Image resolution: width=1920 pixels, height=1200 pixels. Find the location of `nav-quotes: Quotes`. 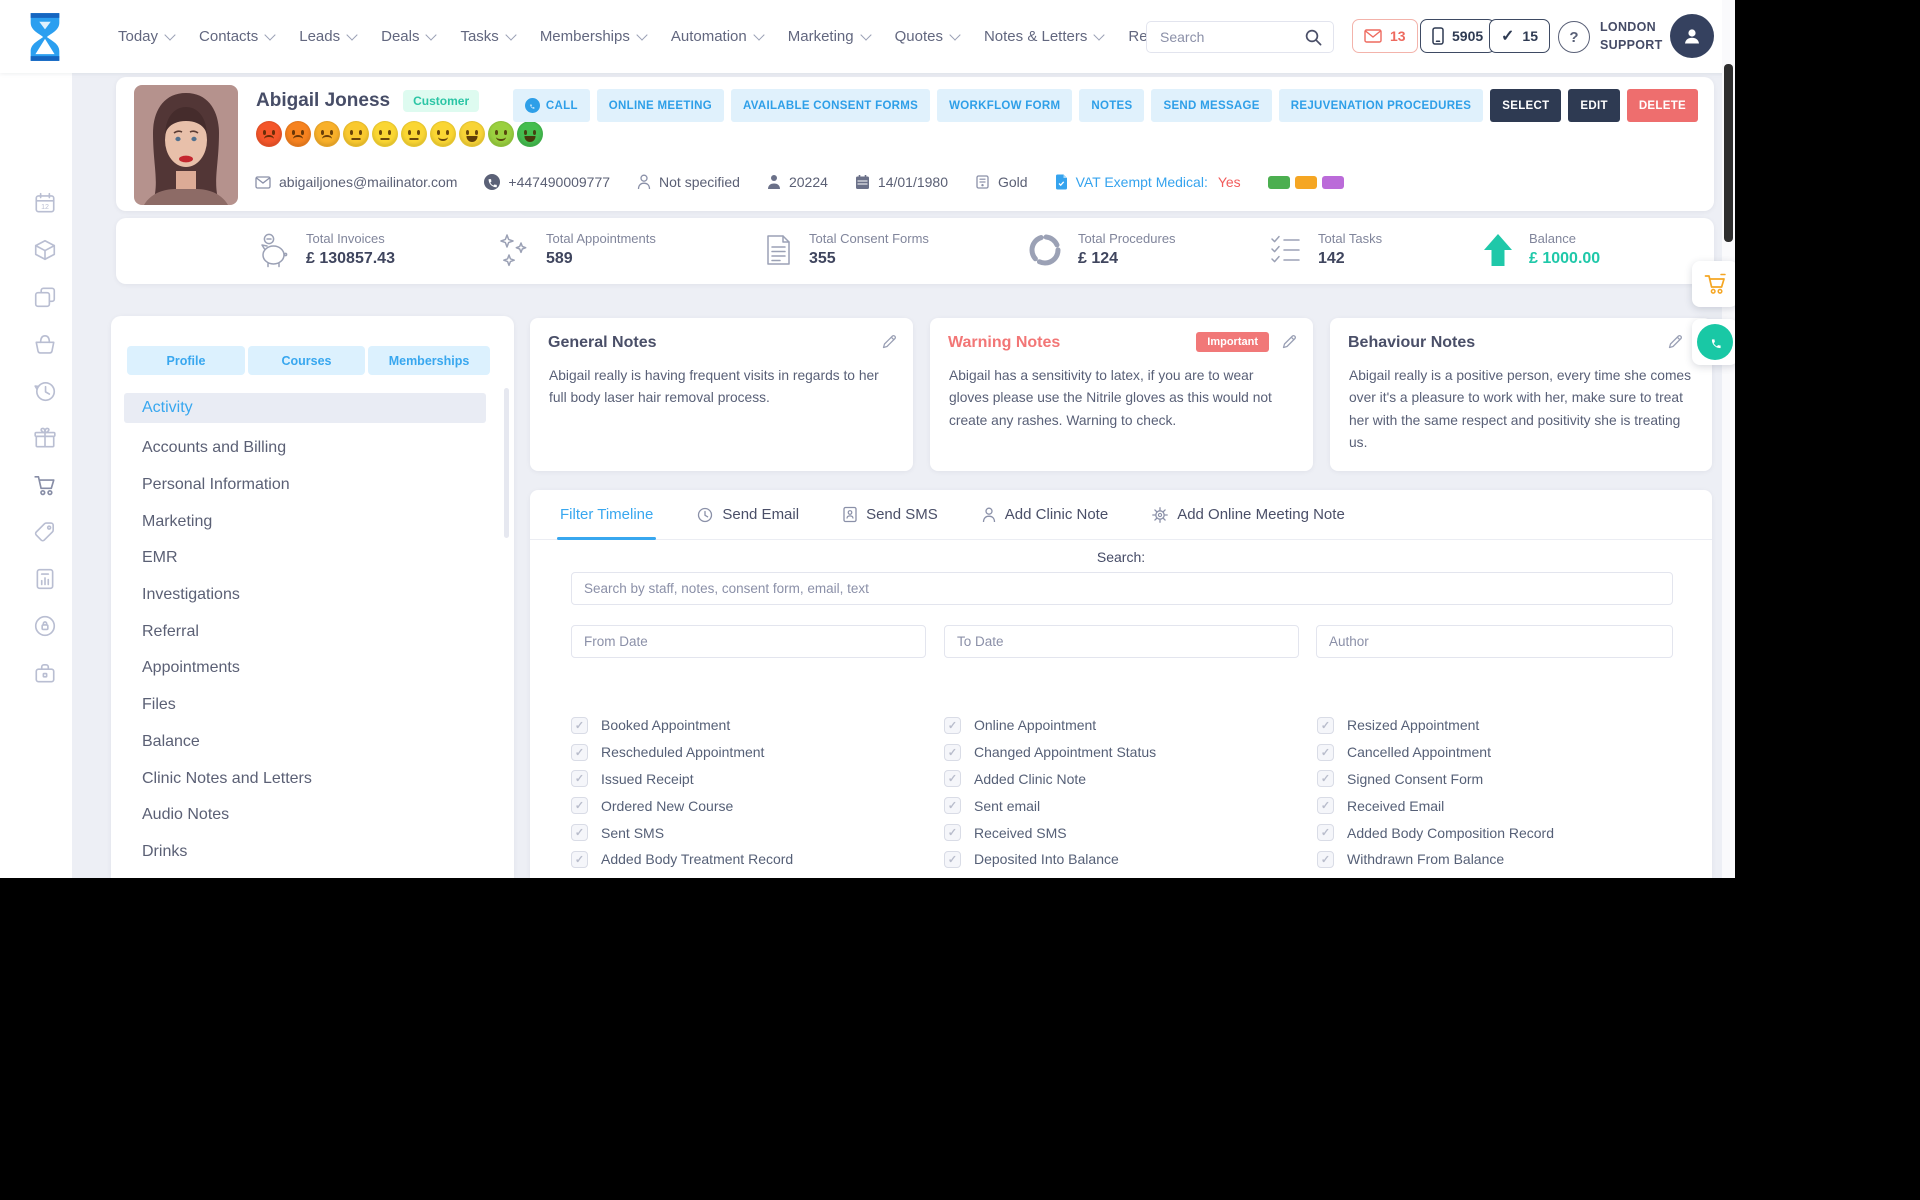

nav-quotes: Quotes is located at coordinates (928, 36).